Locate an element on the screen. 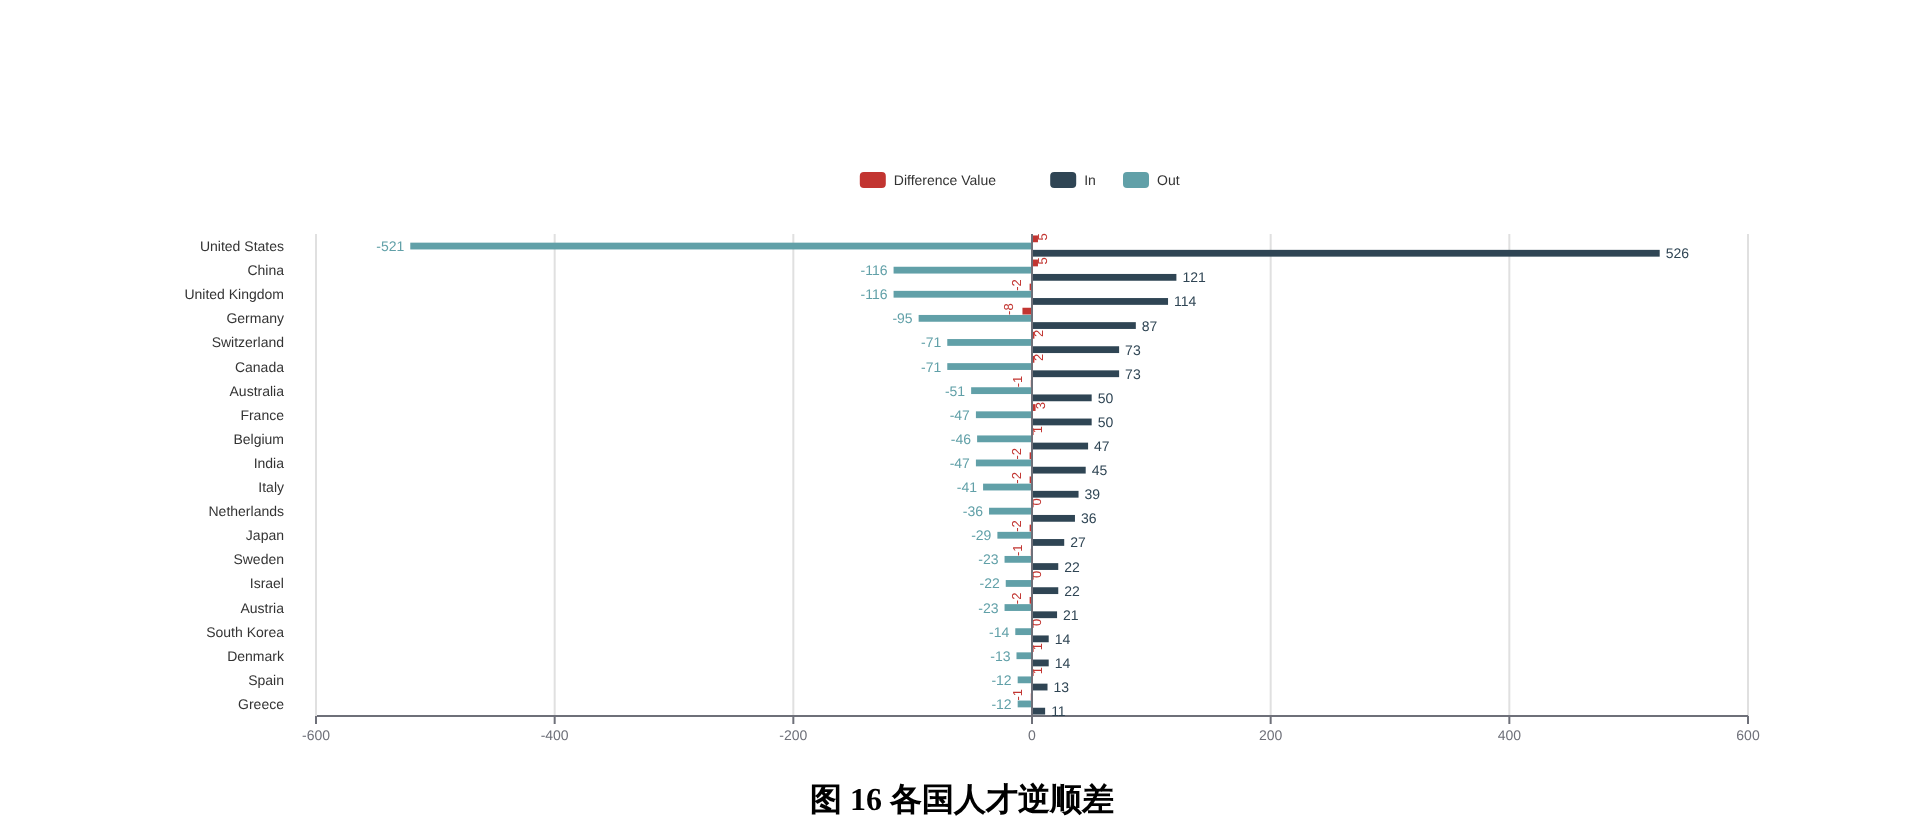 Image resolution: width=1932 pixels, height=838 pixels. text: 图 16 各国人才逆顺差 is located at coordinates (962, 800).